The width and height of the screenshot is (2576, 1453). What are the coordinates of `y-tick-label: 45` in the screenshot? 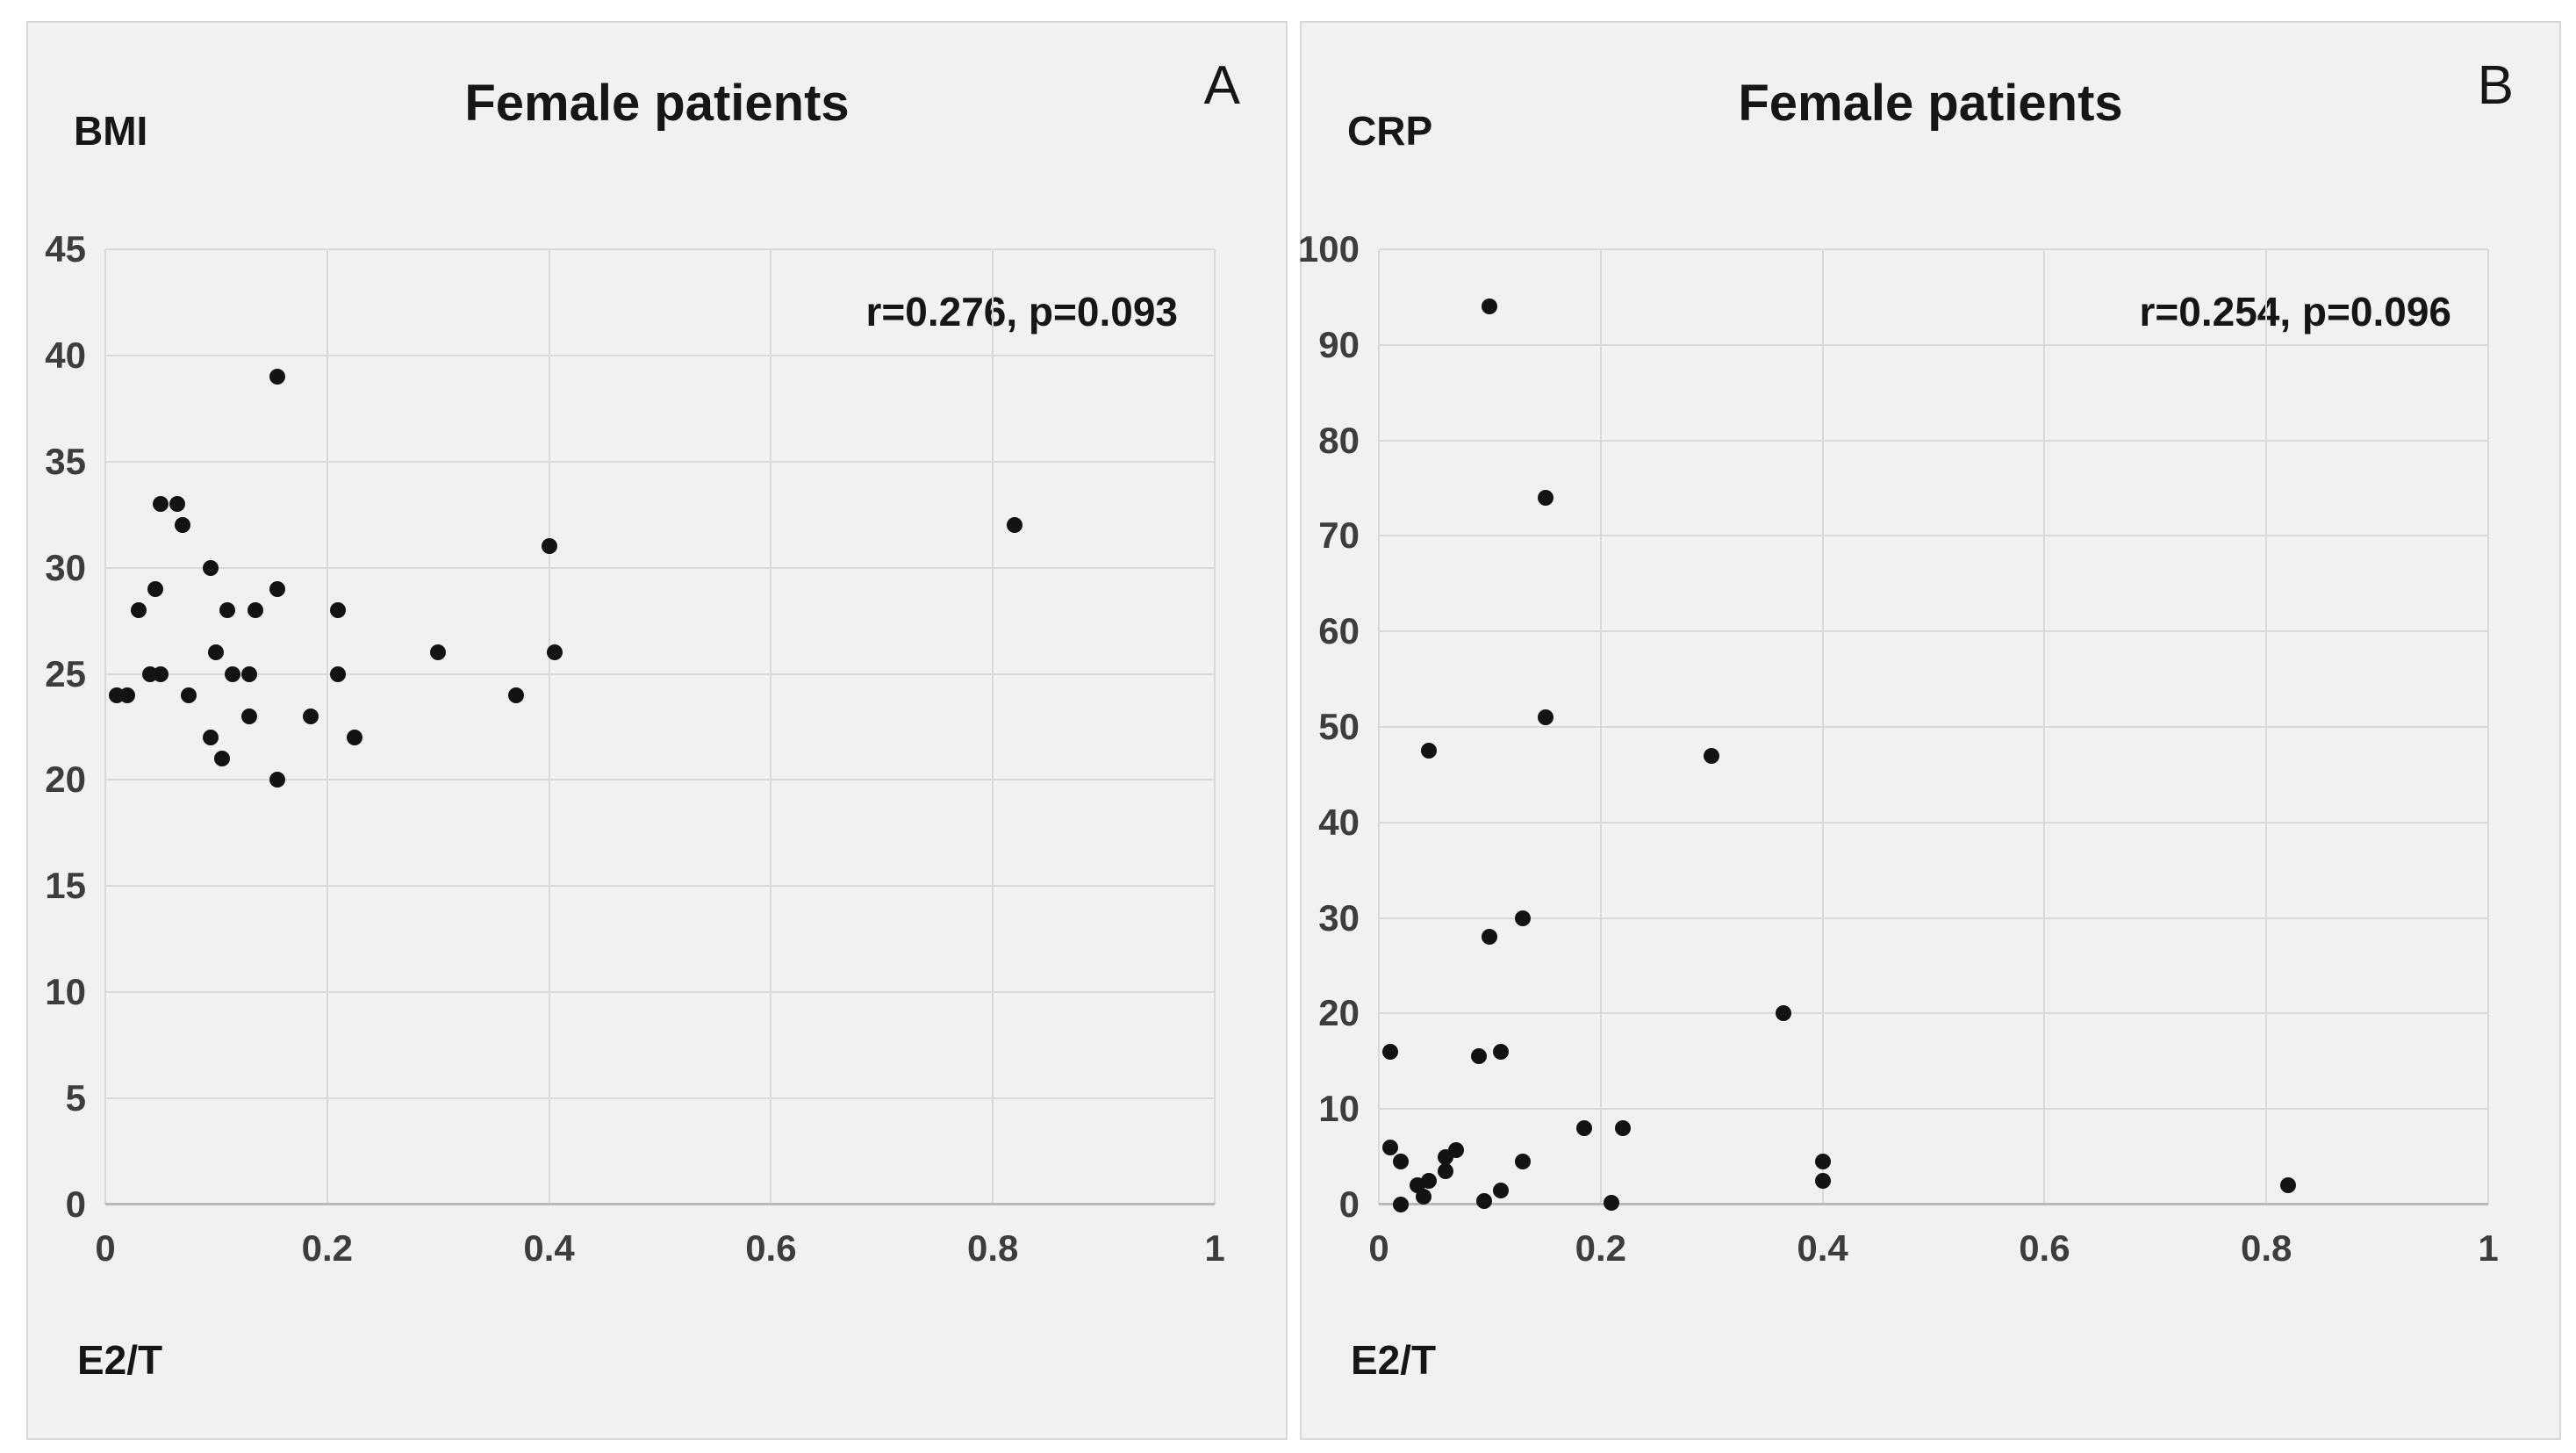 It's located at (66, 249).